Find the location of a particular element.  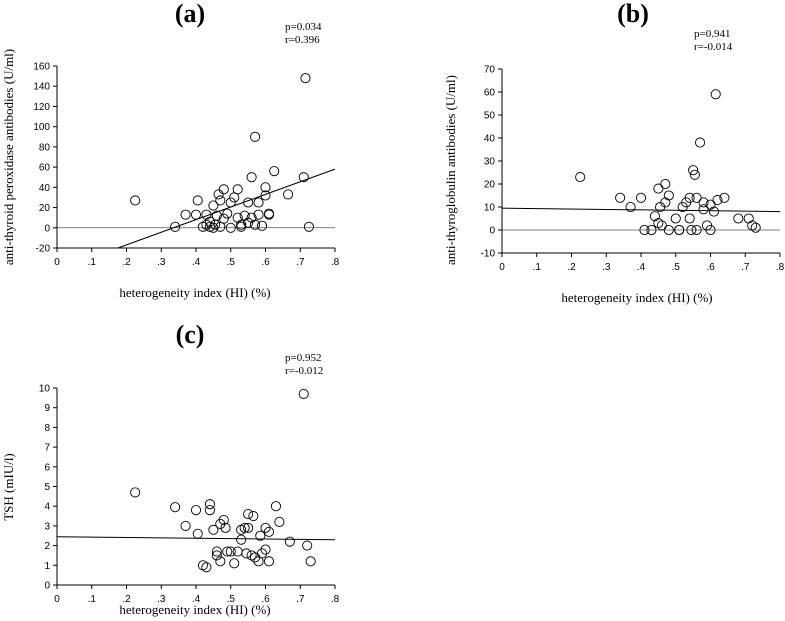

y-tick-label: 2 is located at coordinates (47, 546).